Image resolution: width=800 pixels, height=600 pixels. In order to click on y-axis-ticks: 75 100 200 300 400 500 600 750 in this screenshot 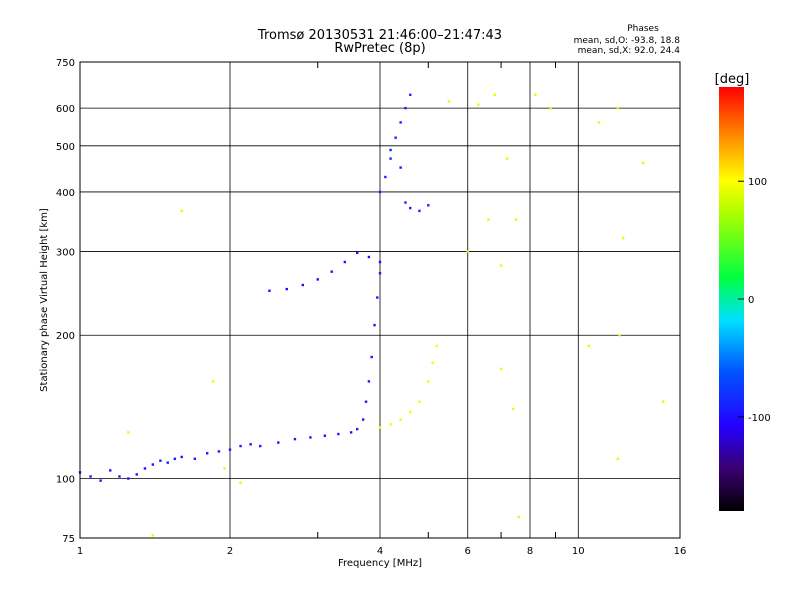, I will do `click(65, 301)`.